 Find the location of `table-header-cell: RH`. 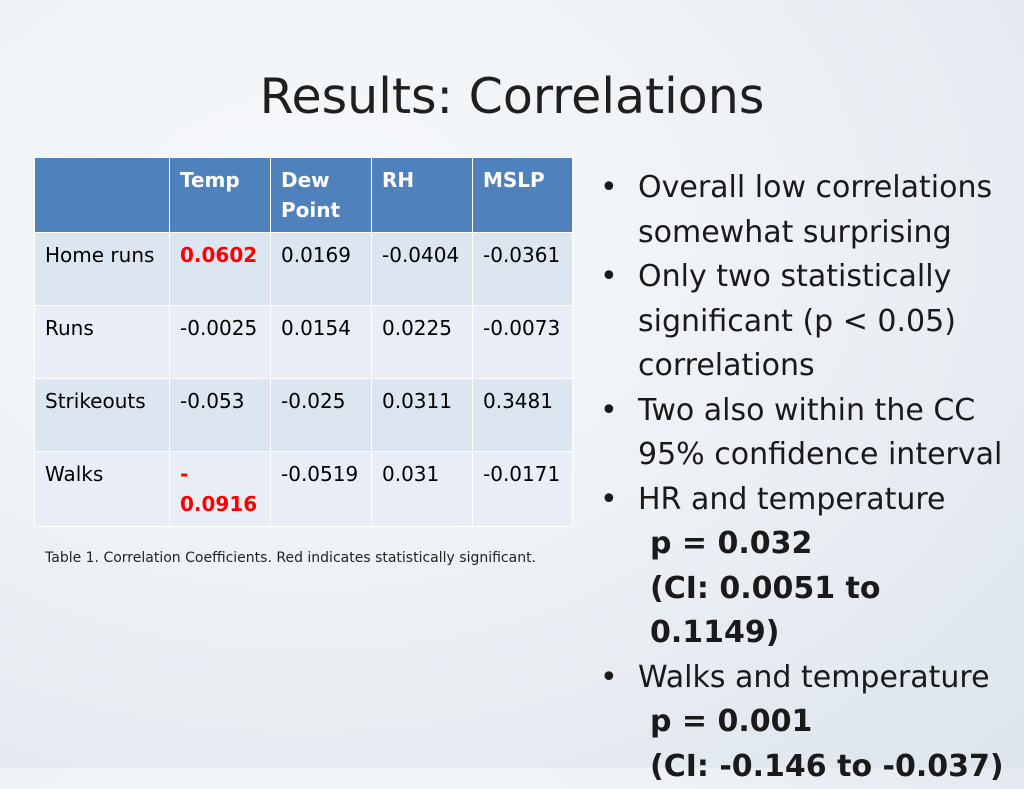

table-header-cell: RH is located at coordinates (422, 195).